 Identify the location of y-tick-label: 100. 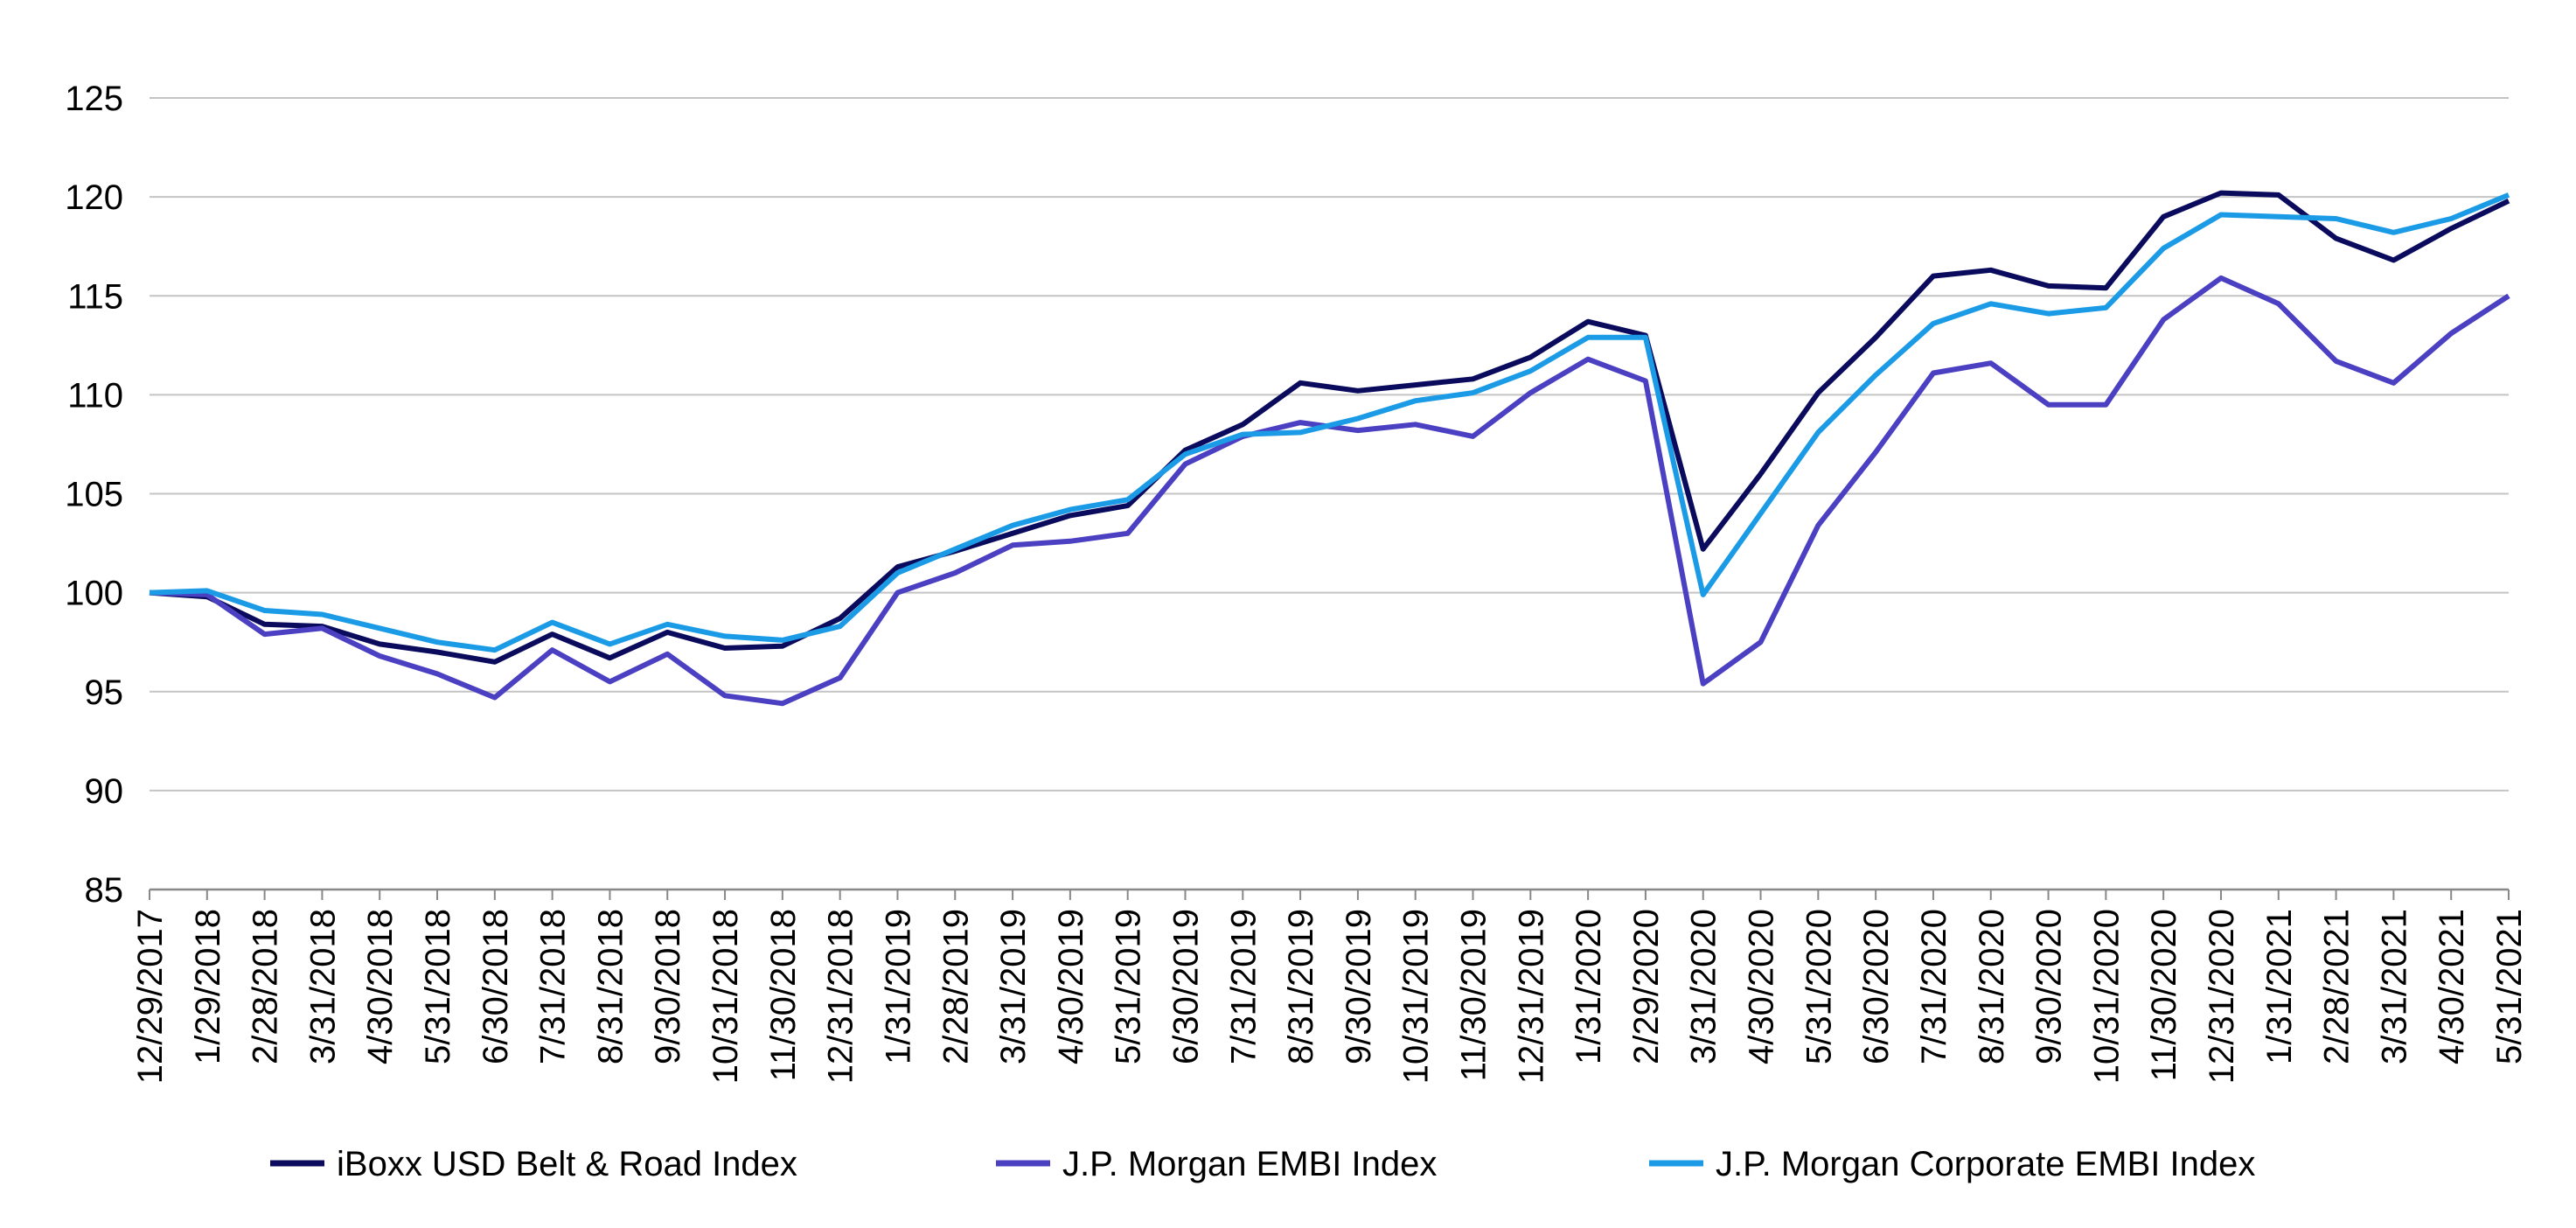
(94, 594).